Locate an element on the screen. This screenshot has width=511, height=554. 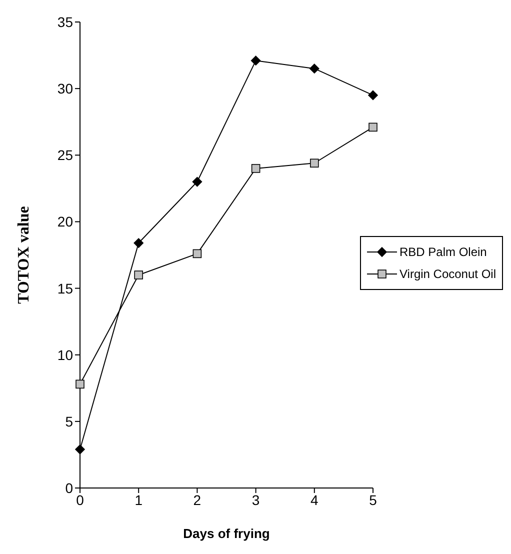
y-tick-label: 0 is located at coordinates (69, 488).